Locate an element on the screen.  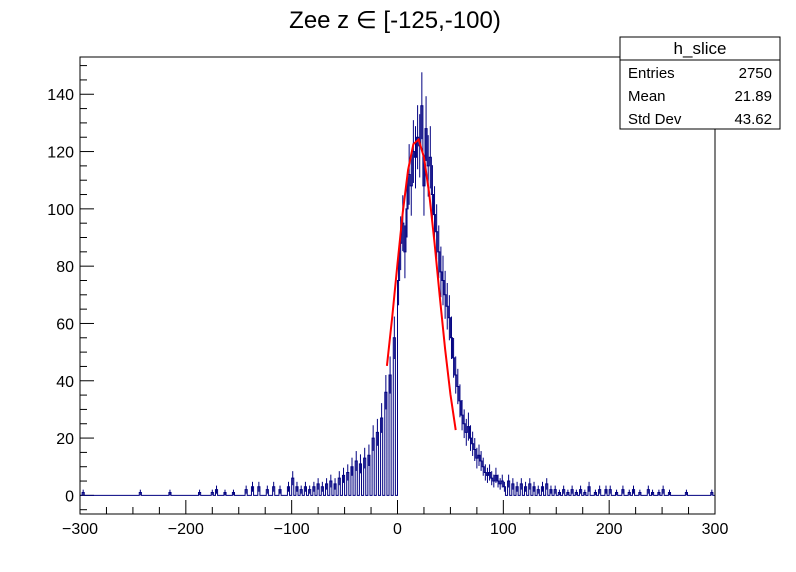
y-tick-label: 0 is located at coordinates (69, 496).